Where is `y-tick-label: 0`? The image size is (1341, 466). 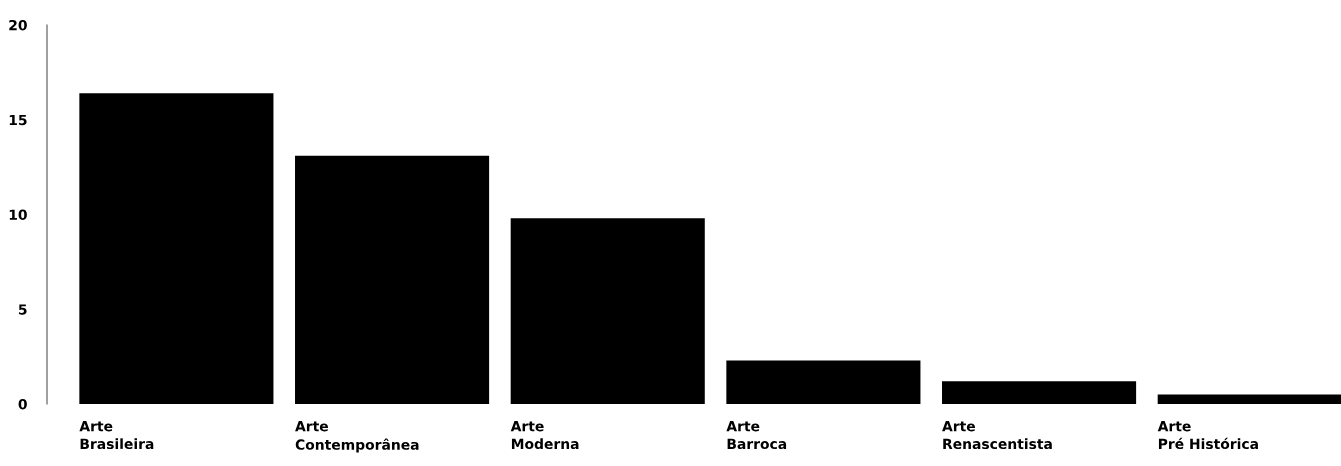
y-tick-label: 0 is located at coordinates (22, 404).